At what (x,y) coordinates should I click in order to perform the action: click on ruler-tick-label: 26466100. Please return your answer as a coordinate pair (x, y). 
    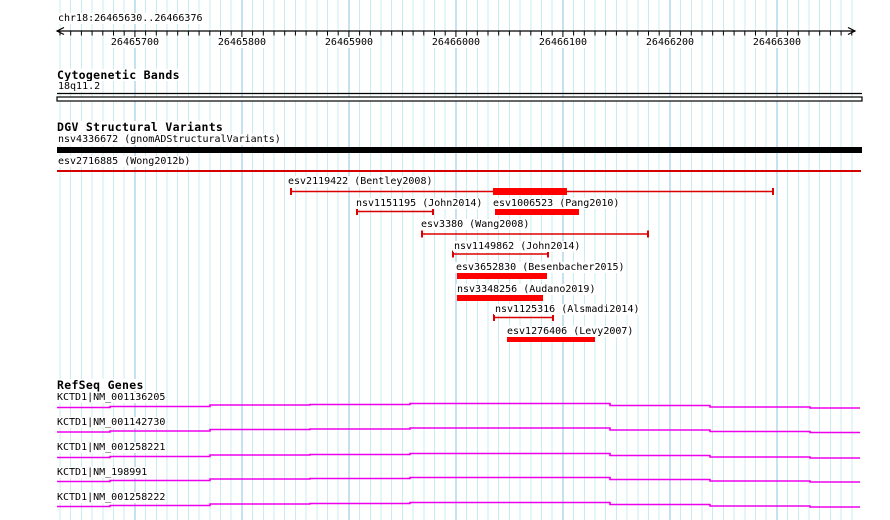
    Looking at the image, I should click on (563, 42).